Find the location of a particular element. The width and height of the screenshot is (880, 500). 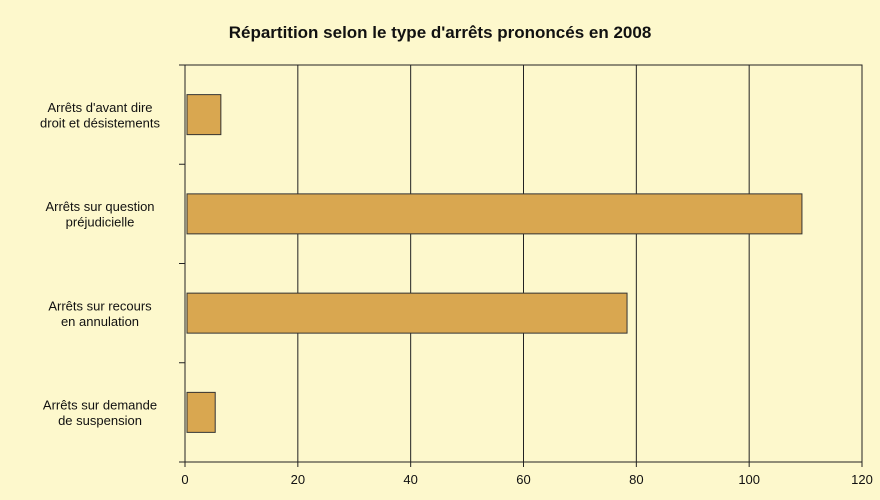

y-tick-label: Arrêts sur recours en annulation is located at coordinates (100, 313).